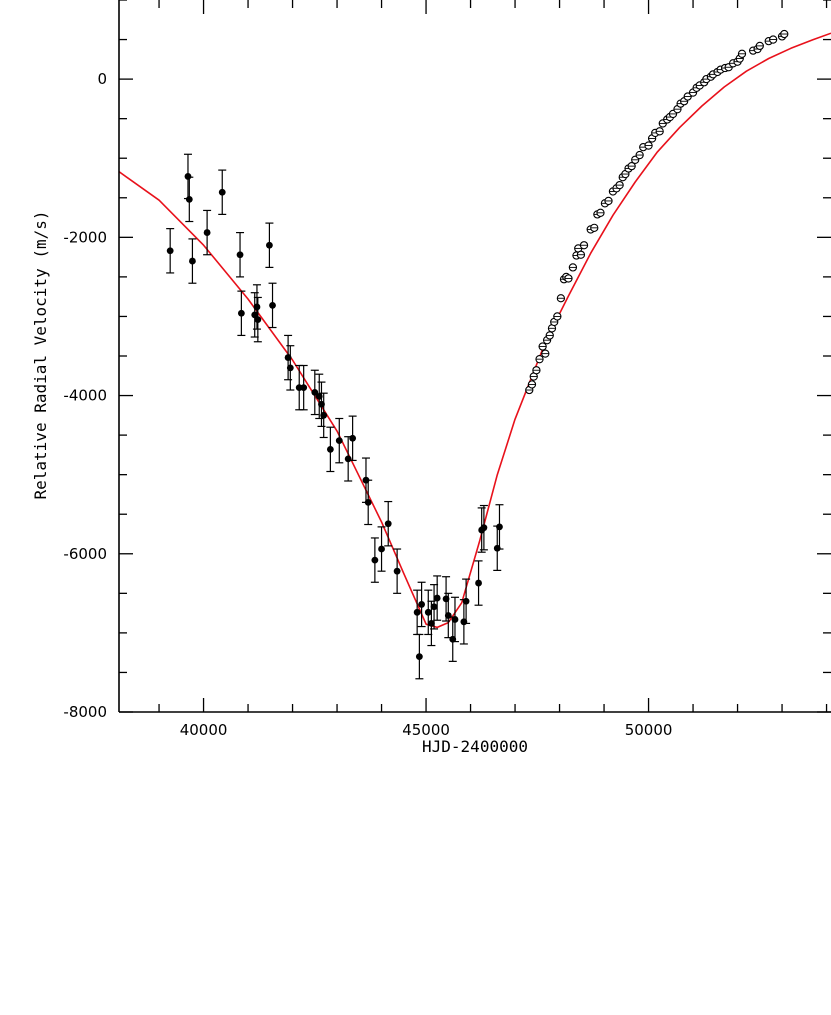 The image size is (831, 1015). What do you see at coordinates (85, 237) in the screenshot?
I see `y-tick-label: -2000` at bounding box center [85, 237].